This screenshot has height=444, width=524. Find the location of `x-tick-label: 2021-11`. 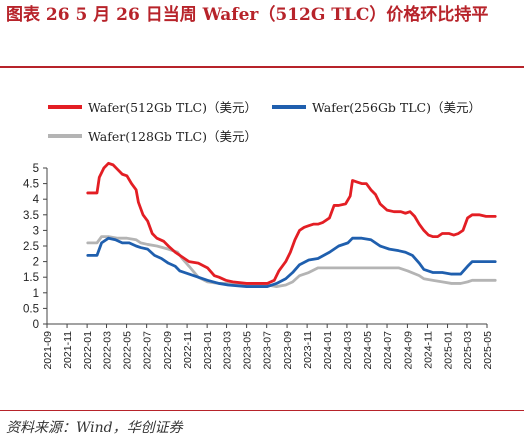

x-tick-label: 2021-11 is located at coordinates (68, 350).